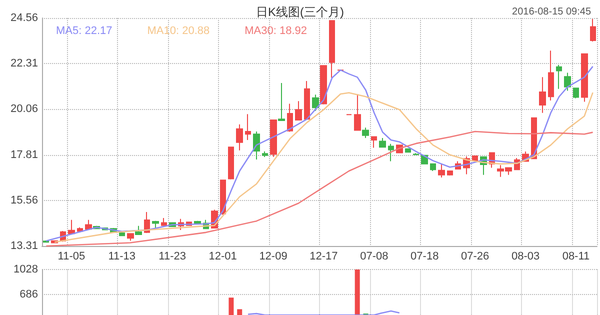 Image resolution: width=600 pixels, height=315 pixels. I want to click on text: MA10: 20.88, so click(178, 31).